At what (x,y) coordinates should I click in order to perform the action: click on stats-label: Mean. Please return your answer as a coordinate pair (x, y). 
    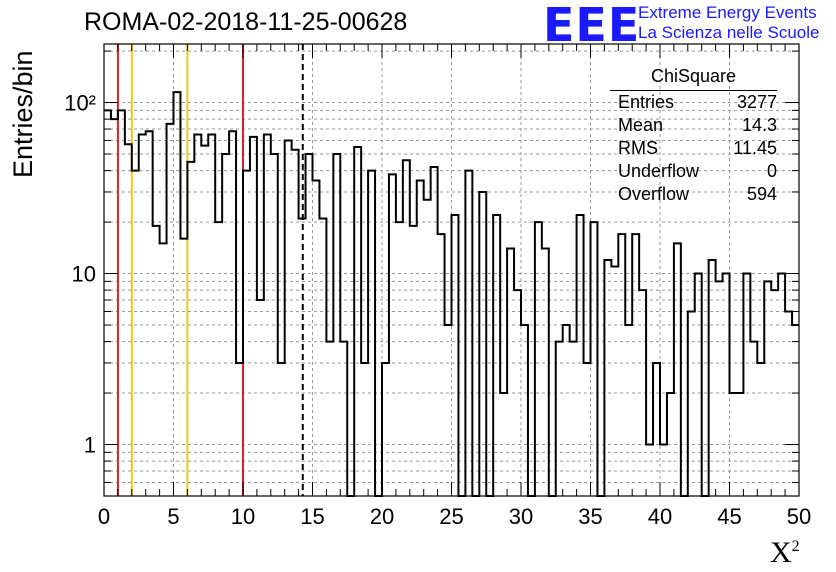
    Looking at the image, I should click on (641, 125).